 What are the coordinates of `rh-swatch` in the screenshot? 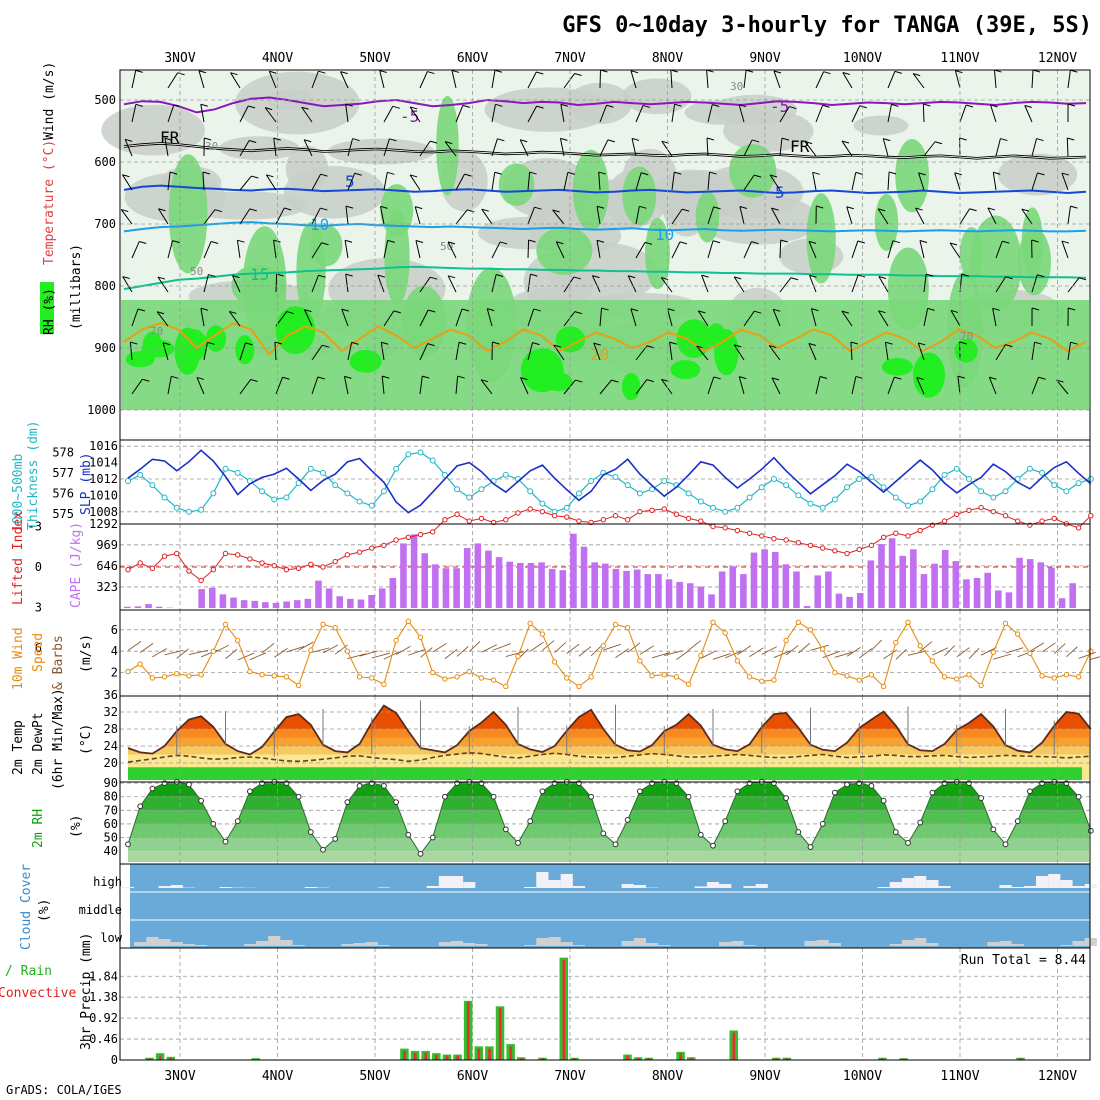 It's located at (47, 308).